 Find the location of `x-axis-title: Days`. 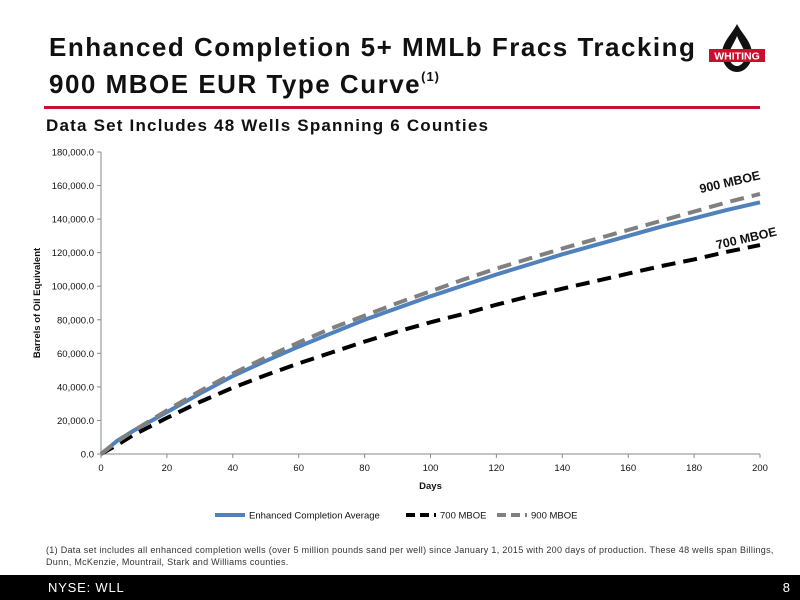

x-axis-title: Days is located at coordinates (430, 486).